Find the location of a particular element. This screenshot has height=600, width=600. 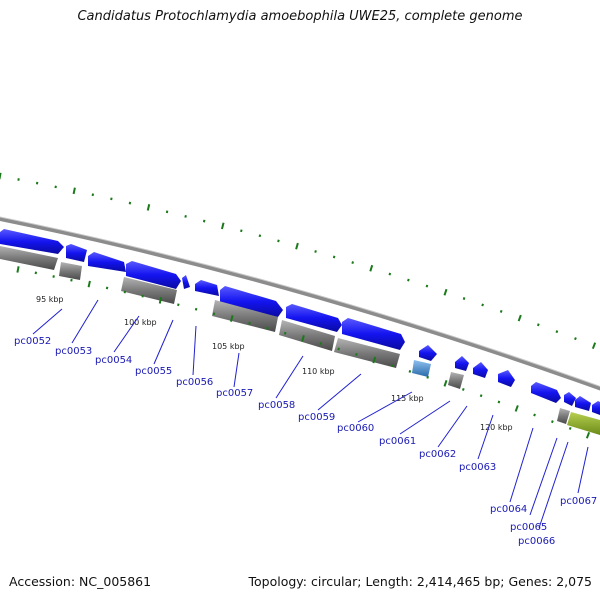

gene-pc0056 is located at coordinates (186, 282).